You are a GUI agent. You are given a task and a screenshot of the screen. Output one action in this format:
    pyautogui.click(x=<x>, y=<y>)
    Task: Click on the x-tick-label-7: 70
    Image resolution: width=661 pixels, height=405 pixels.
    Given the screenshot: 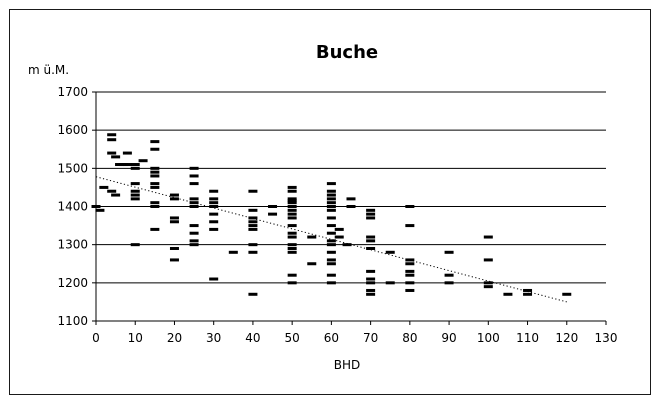 What is the action you would take?
    pyautogui.click(x=370, y=338)
    